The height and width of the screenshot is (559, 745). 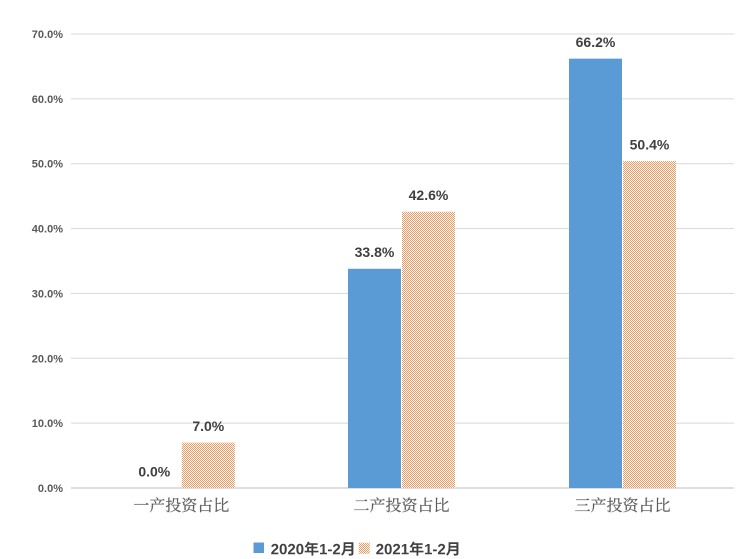 What do you see at coordinates (208, 426) in the screenshot?
I see `svg-text: 7.0%` at bounding box center [208, 426].